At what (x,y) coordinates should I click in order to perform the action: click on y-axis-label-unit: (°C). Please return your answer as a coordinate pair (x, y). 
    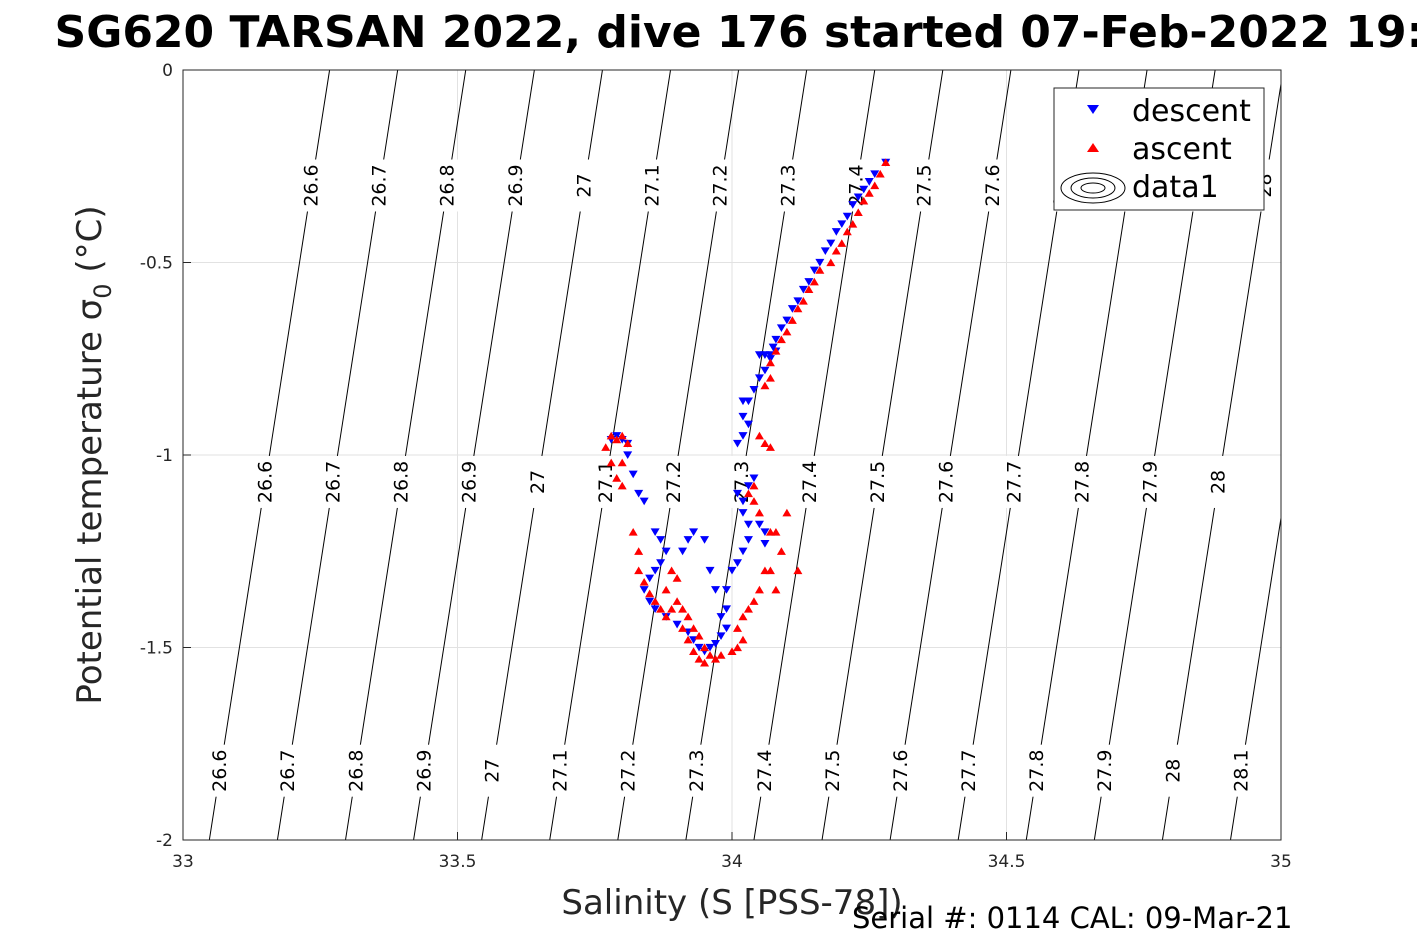
    Looking at the image, I should click on (90, 244).